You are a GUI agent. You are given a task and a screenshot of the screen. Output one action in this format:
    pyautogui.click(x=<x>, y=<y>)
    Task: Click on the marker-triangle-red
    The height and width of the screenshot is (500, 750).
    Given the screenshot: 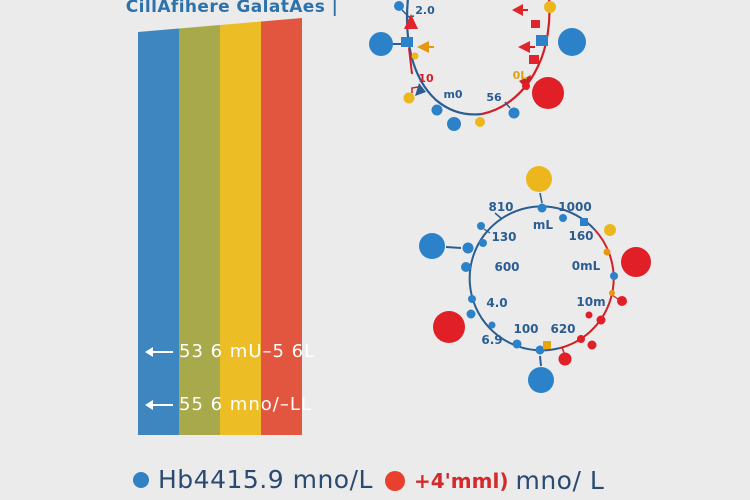 What is the action you would take?
    pyautogui.click(x=411, y=21)
    